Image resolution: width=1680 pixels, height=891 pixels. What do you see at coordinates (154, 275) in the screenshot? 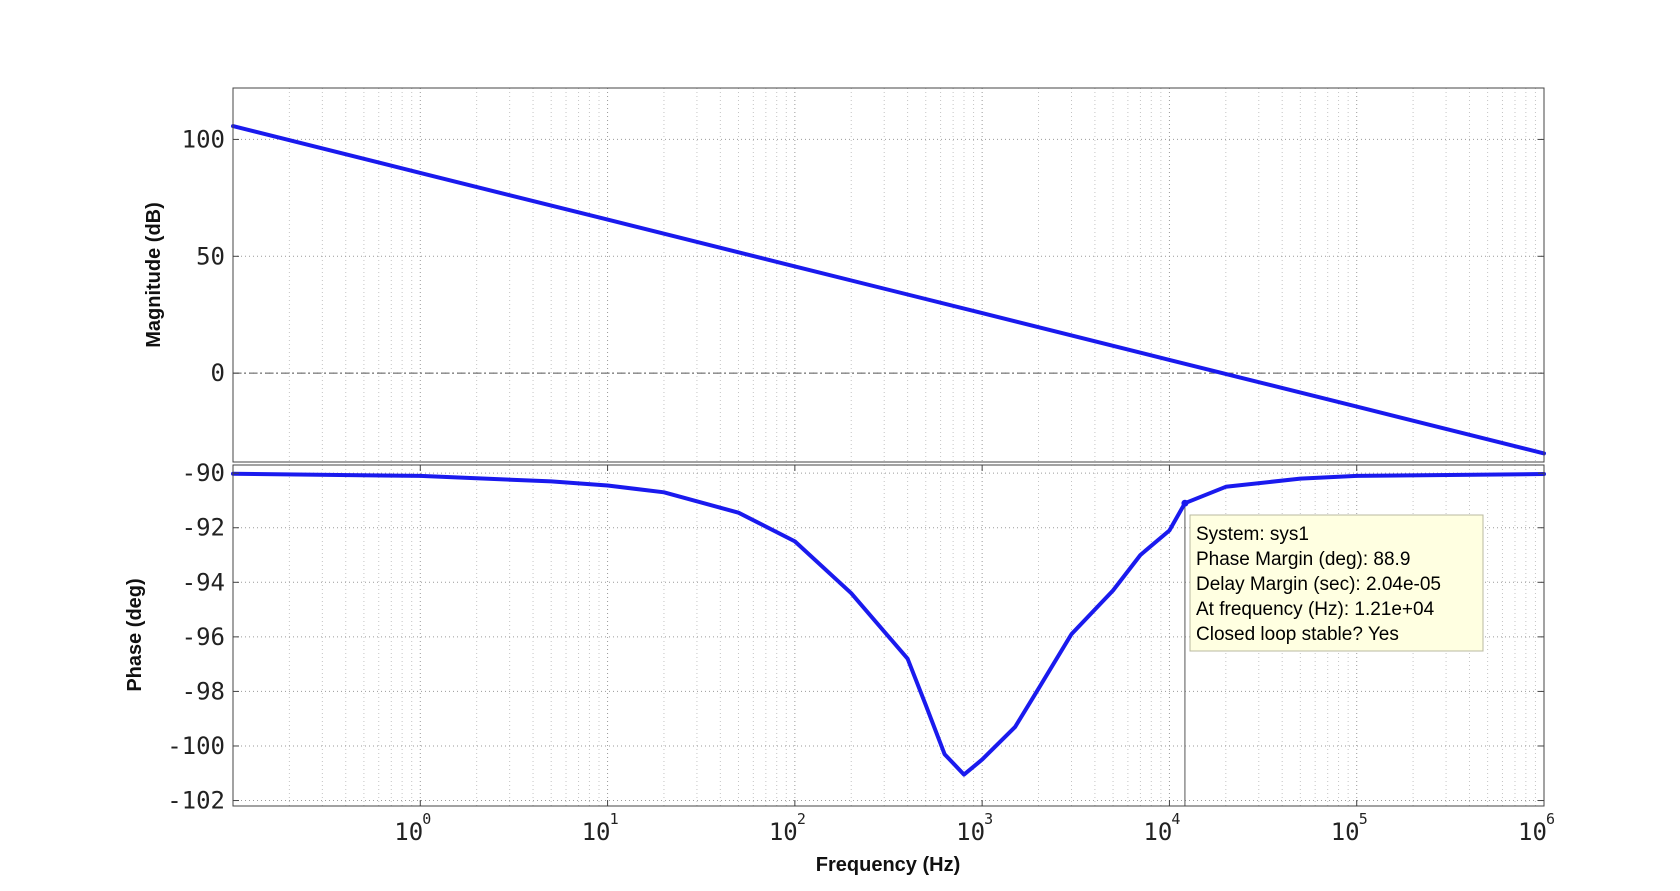
I see `magnitude-y-axis-label: Magnitude (dB)` at bounding box center [154, 275].